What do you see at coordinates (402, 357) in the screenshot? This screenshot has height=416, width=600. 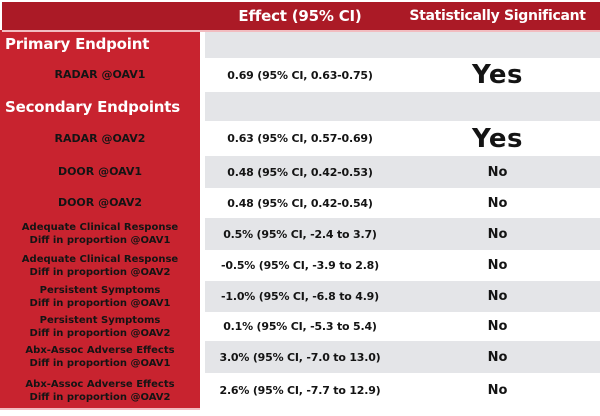 I see `data-band: 3.0% (95% CI, -7.0 to 13.0) No` at bounding box center [402, 357].